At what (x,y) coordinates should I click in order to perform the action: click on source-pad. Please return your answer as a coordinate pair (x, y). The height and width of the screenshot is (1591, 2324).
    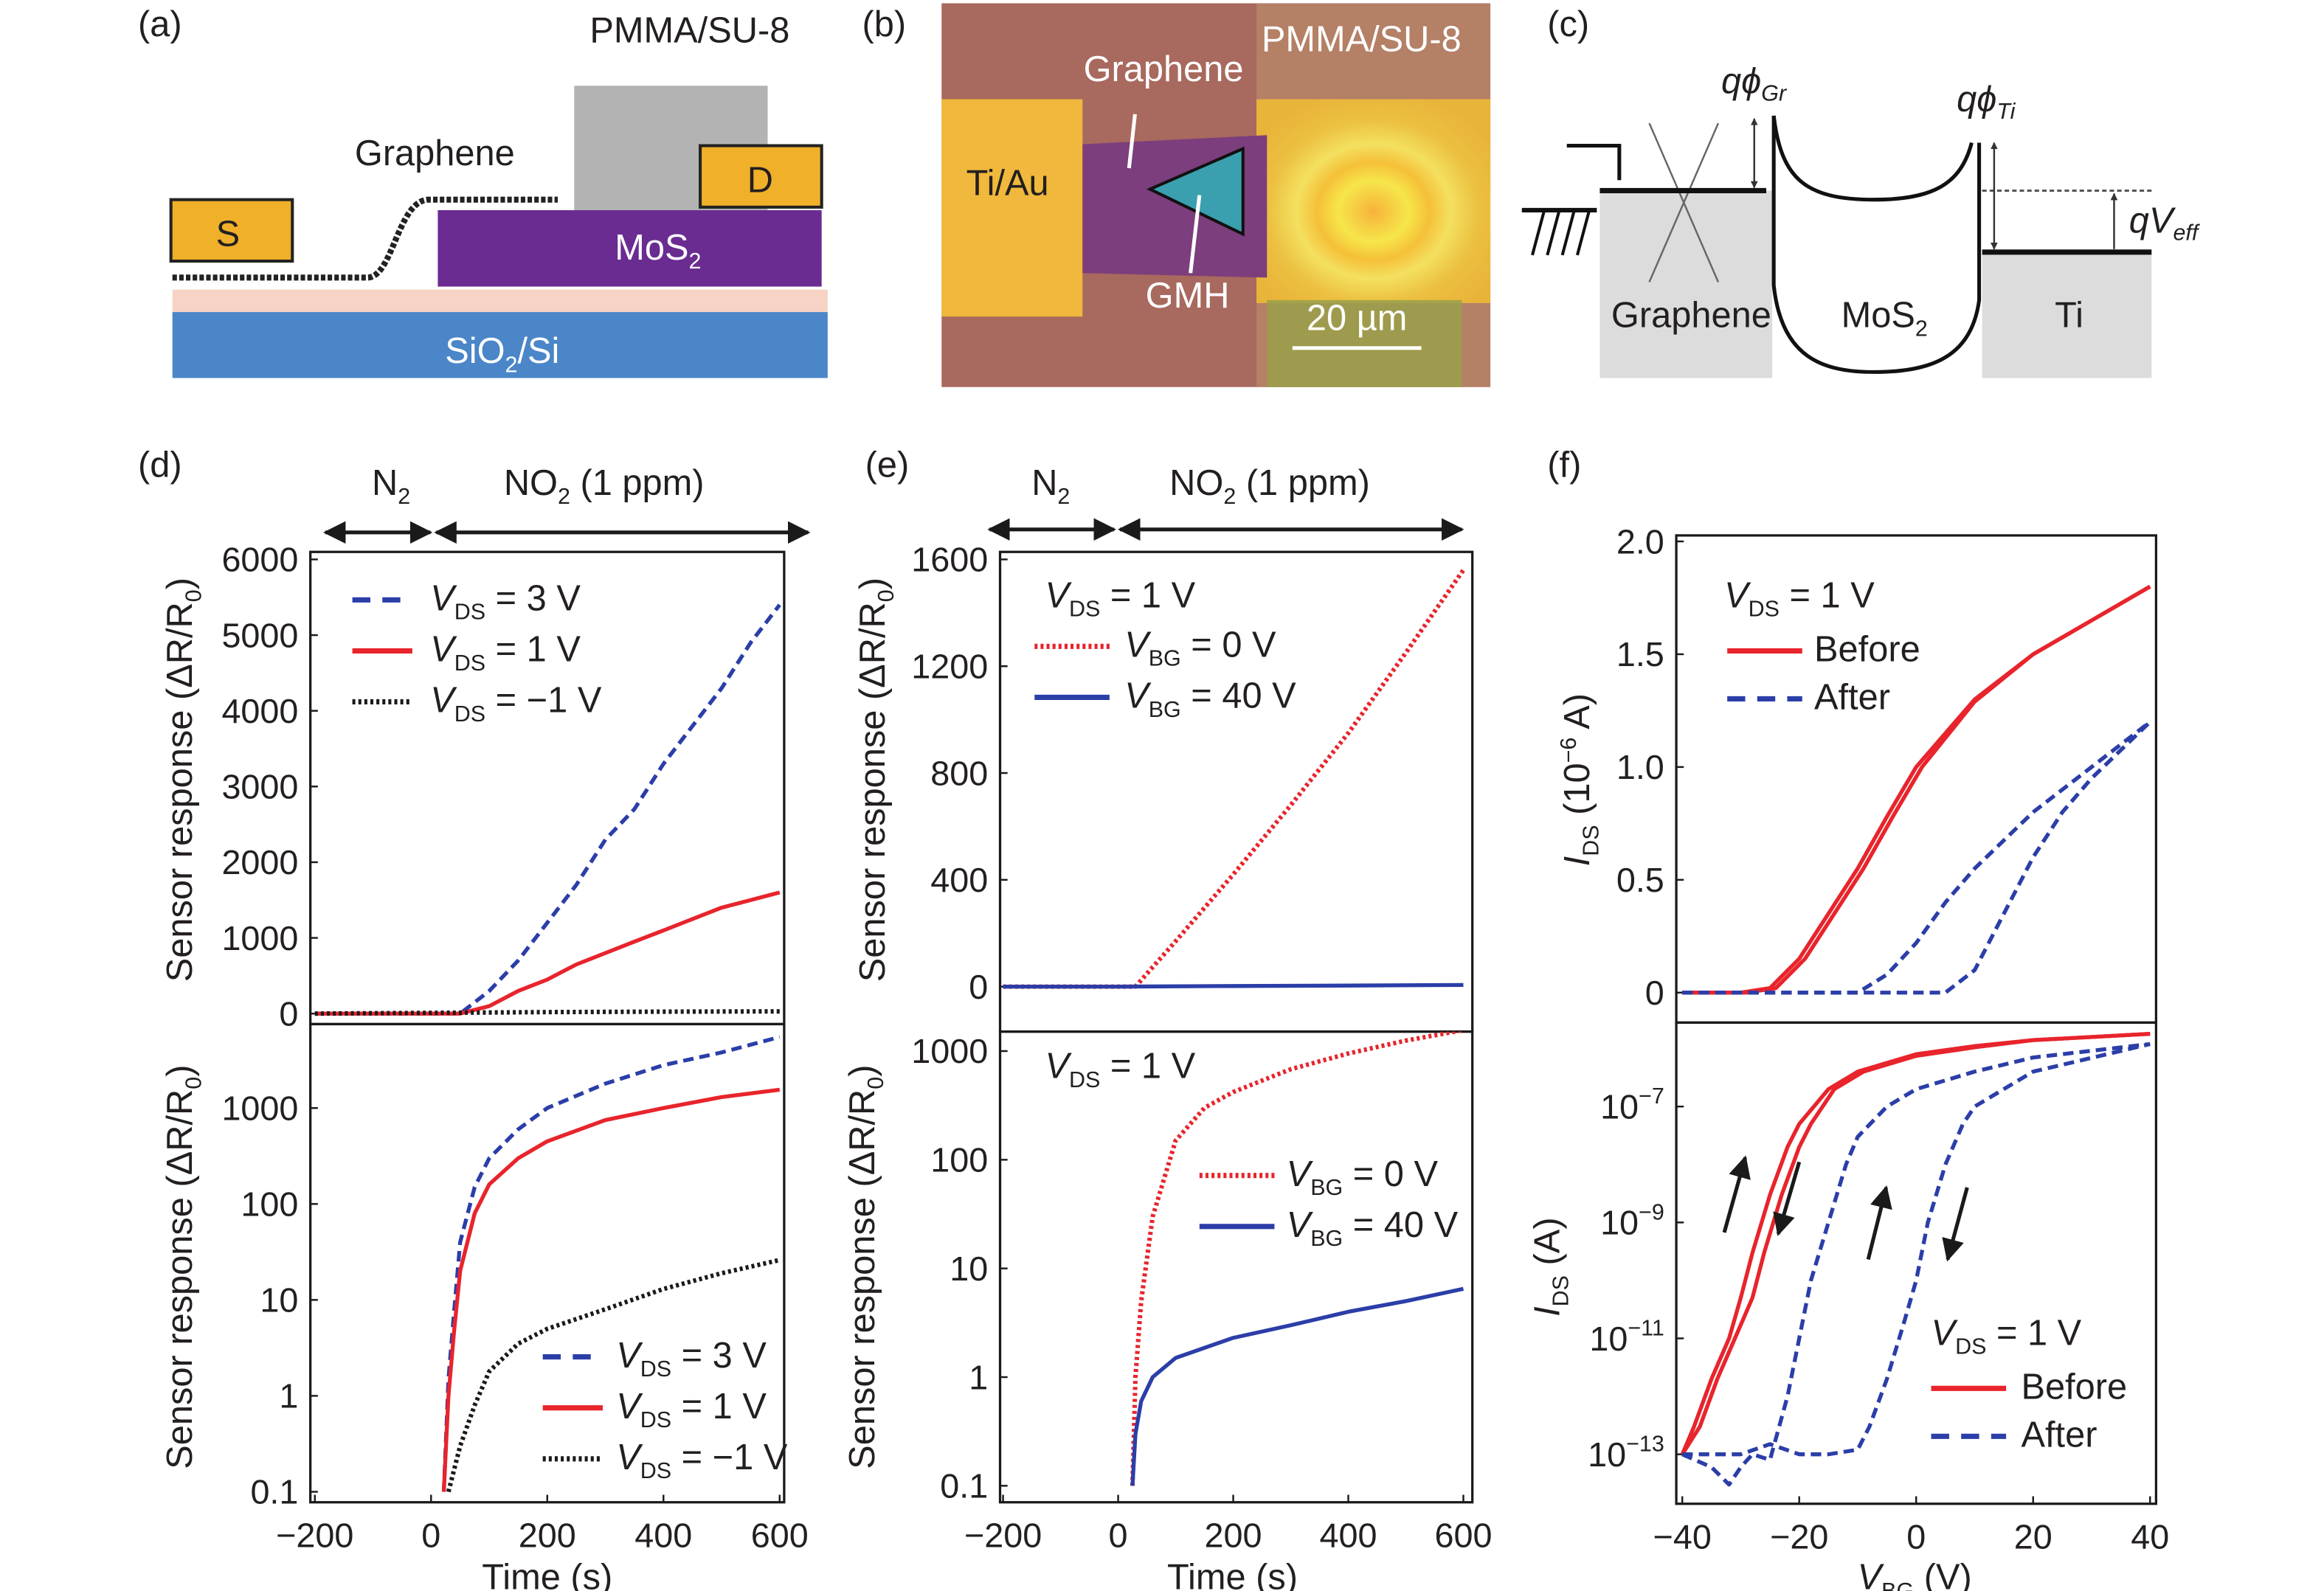
    Looking at the image, I should click on (1012, 208).